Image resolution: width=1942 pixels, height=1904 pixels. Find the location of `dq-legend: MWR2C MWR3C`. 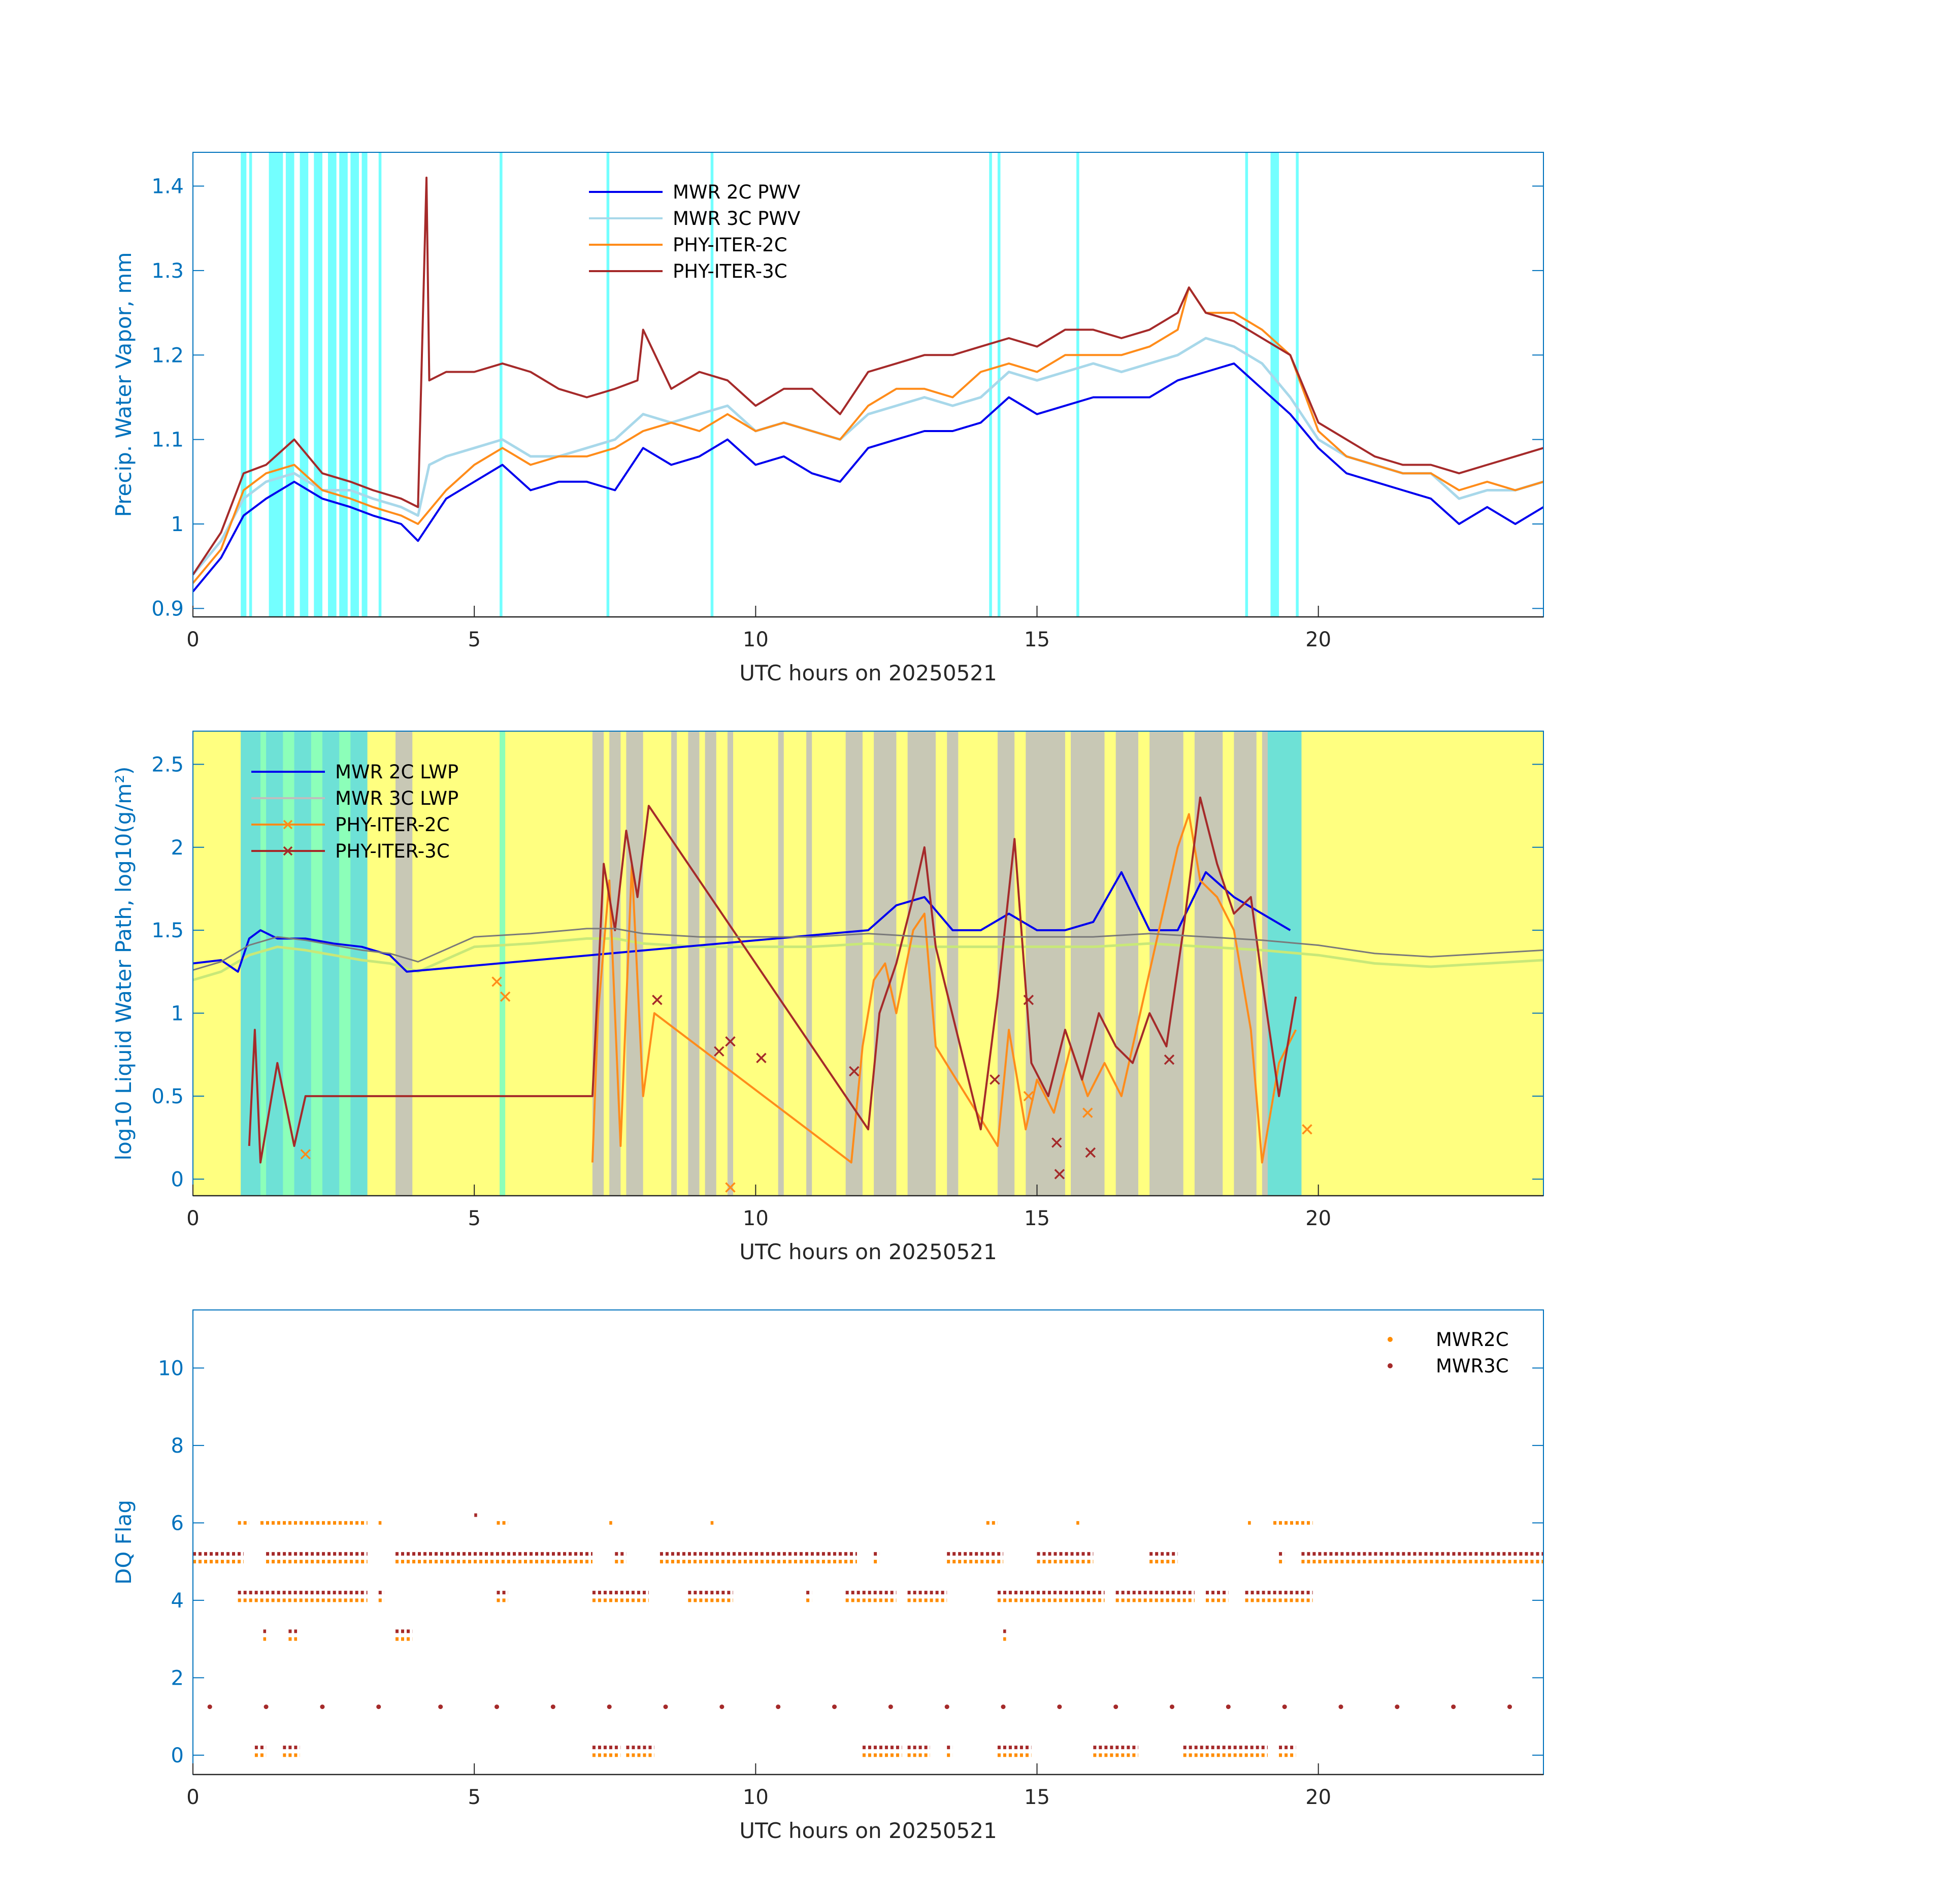

dq-legend: MWR2C MWR3C is located at coordinates (1448, 1353).